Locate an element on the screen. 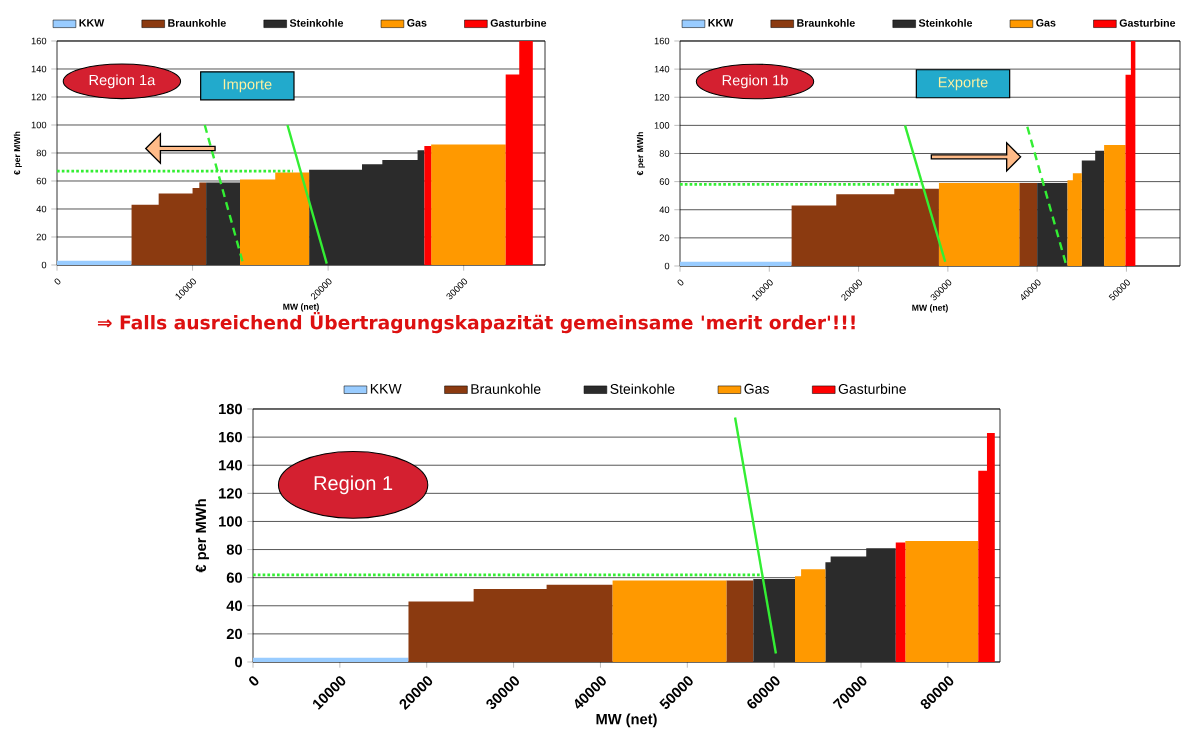 This screenshot has width=1184, height=740. annotation: Region 1b is located at coordinates (755, 81).